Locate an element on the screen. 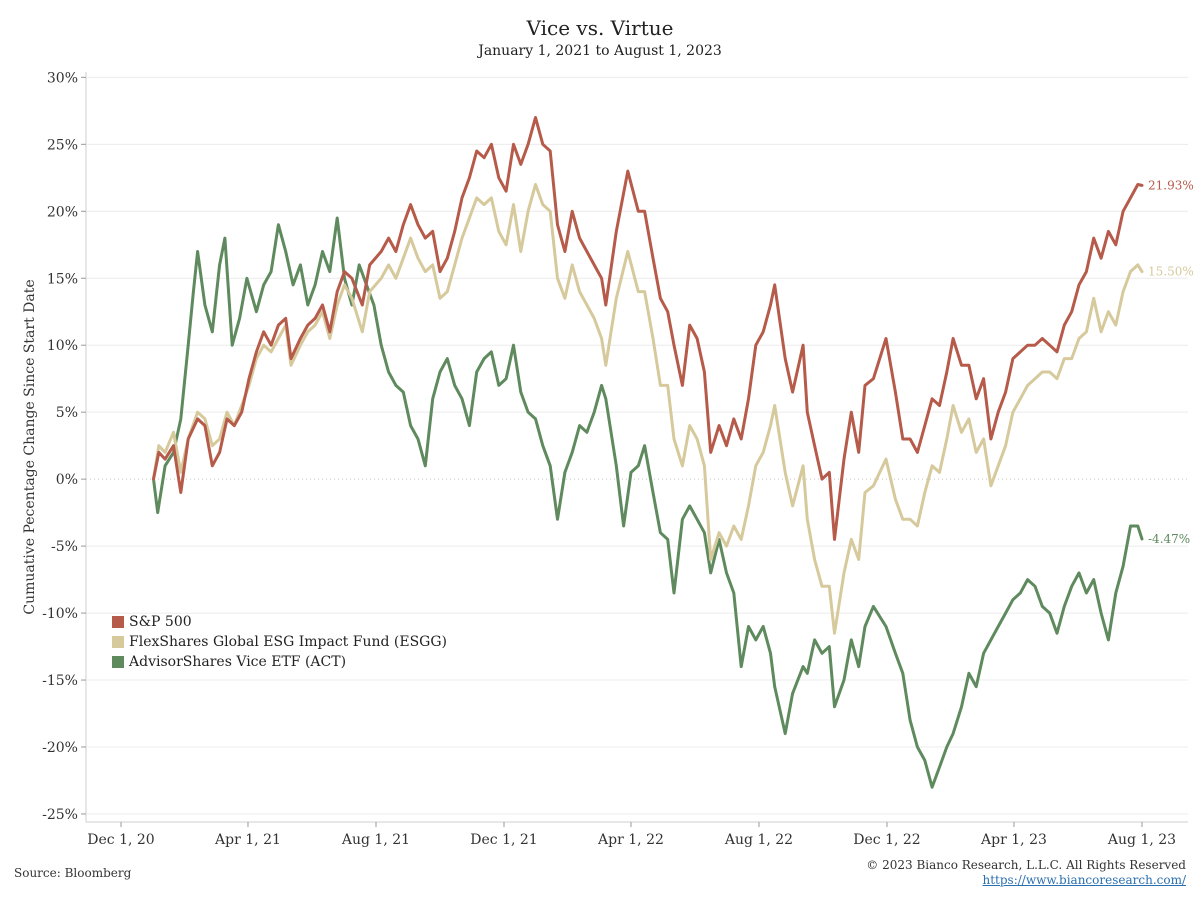 This screenshot has width=1200, height=900. legend-label-act: AdvisorShares Vice ETF (ACT) is located at coordinates (238, 662).